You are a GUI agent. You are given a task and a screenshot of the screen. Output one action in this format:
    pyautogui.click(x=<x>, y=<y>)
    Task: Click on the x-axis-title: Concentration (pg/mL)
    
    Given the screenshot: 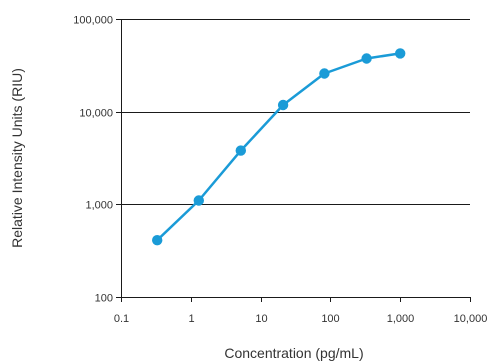 What is the action you would take?
    pyautogui.click(x=293, y=353)
    